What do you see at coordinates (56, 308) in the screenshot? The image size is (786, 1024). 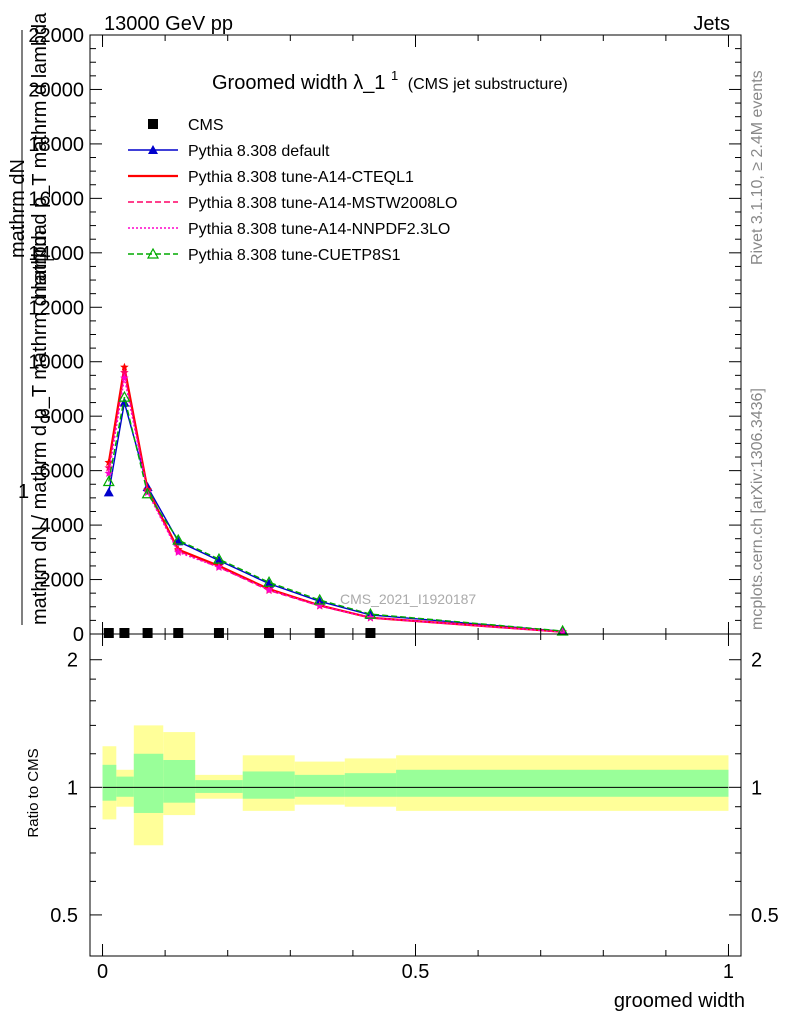 I see `main-y-tick-label: 12000` at bounding box center [56, 308].